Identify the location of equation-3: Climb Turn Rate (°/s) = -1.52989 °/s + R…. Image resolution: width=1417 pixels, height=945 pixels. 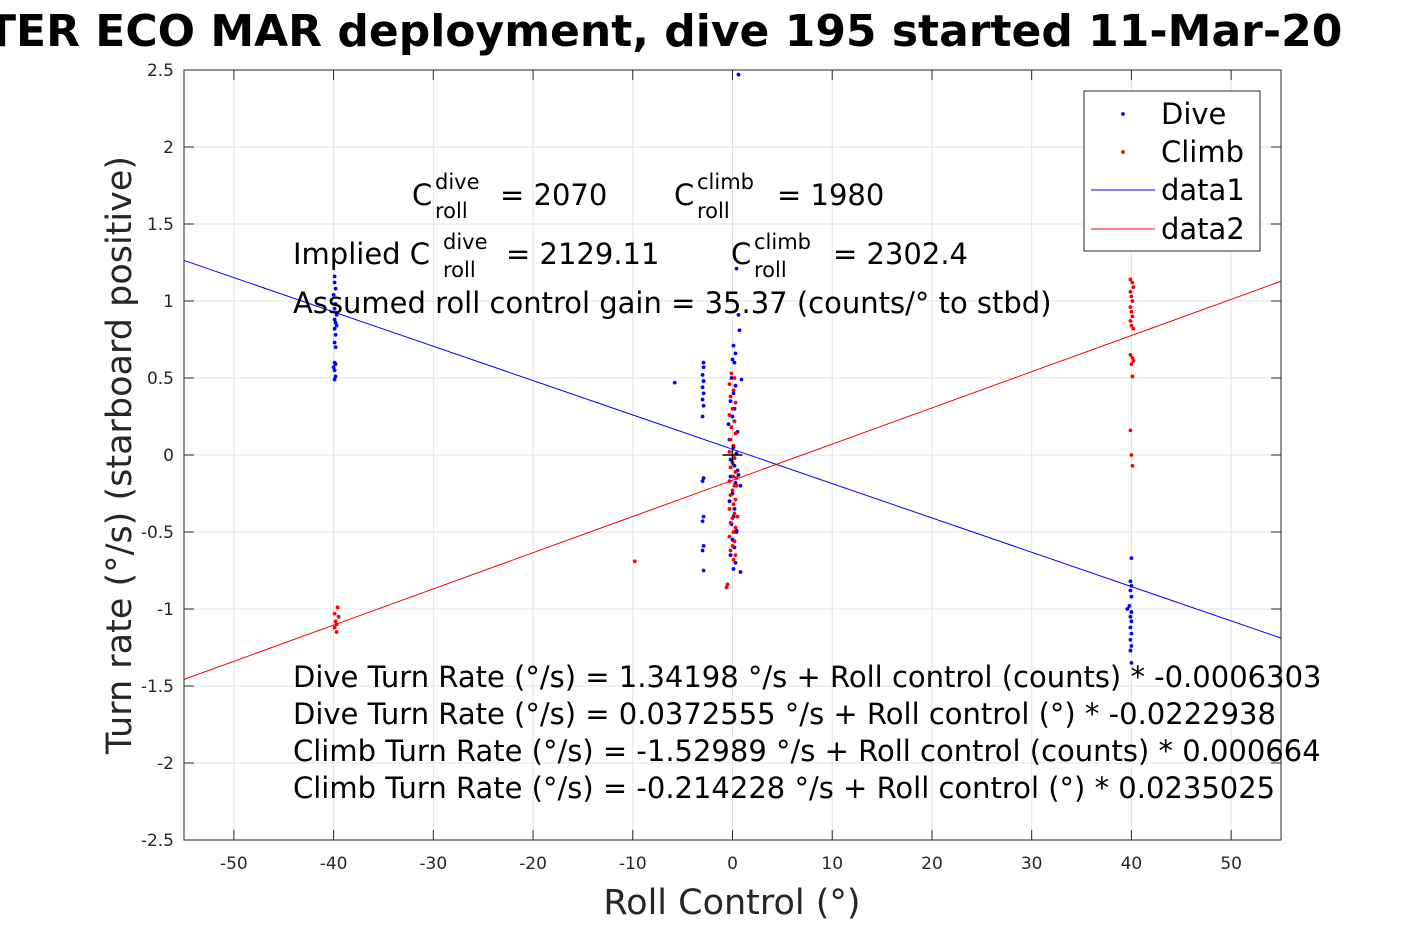
(807, 751).